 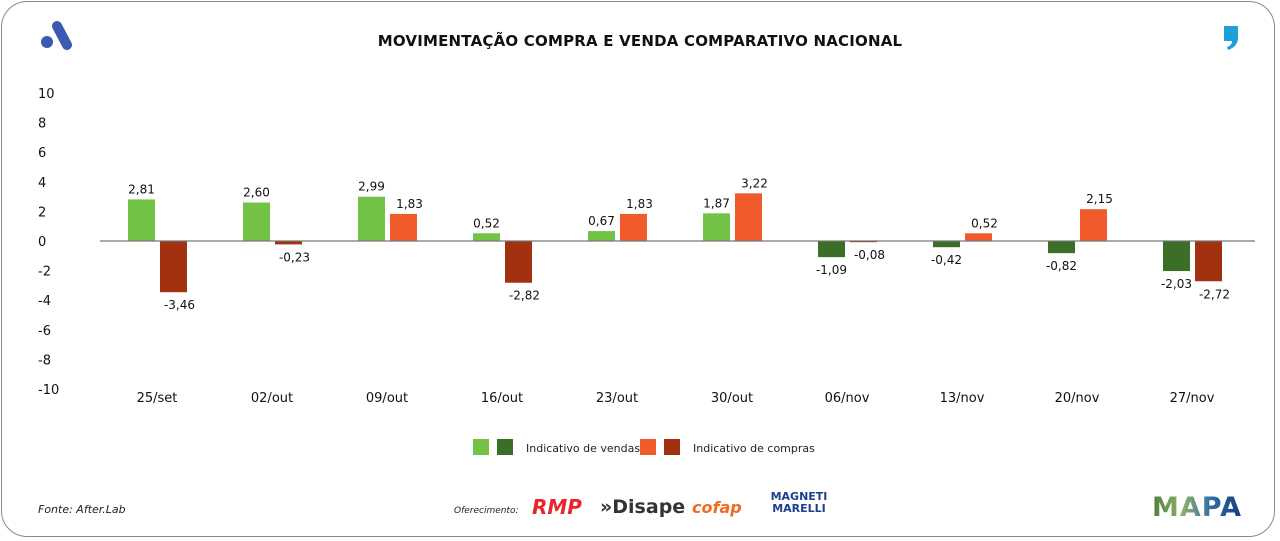 What do you see at coordinates (44, 272) in the screenshot?
I see `y-tick-label: -2` at bounding box center [44, 272].